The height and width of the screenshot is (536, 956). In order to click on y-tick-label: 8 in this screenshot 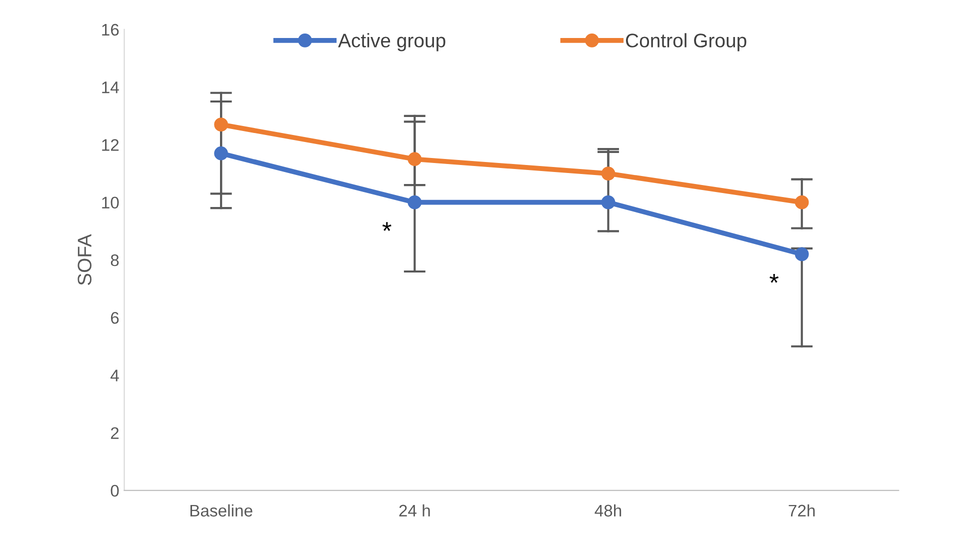, I will do `click(114, 260)`.